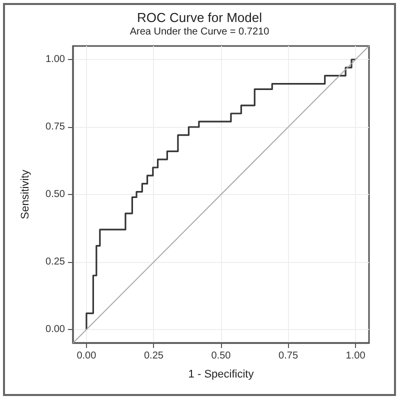  What do you see at coordinates (56, 194) in the screenshot?
I see `y-tick-label: 0.50` at bounding box center [56, 194].